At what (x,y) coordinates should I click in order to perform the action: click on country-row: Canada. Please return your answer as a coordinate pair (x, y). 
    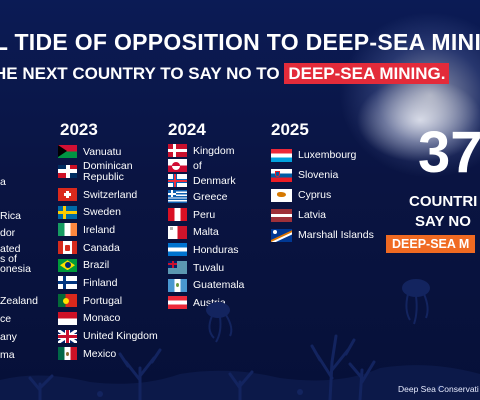
    Looking at the image, I should click on (108, 248).